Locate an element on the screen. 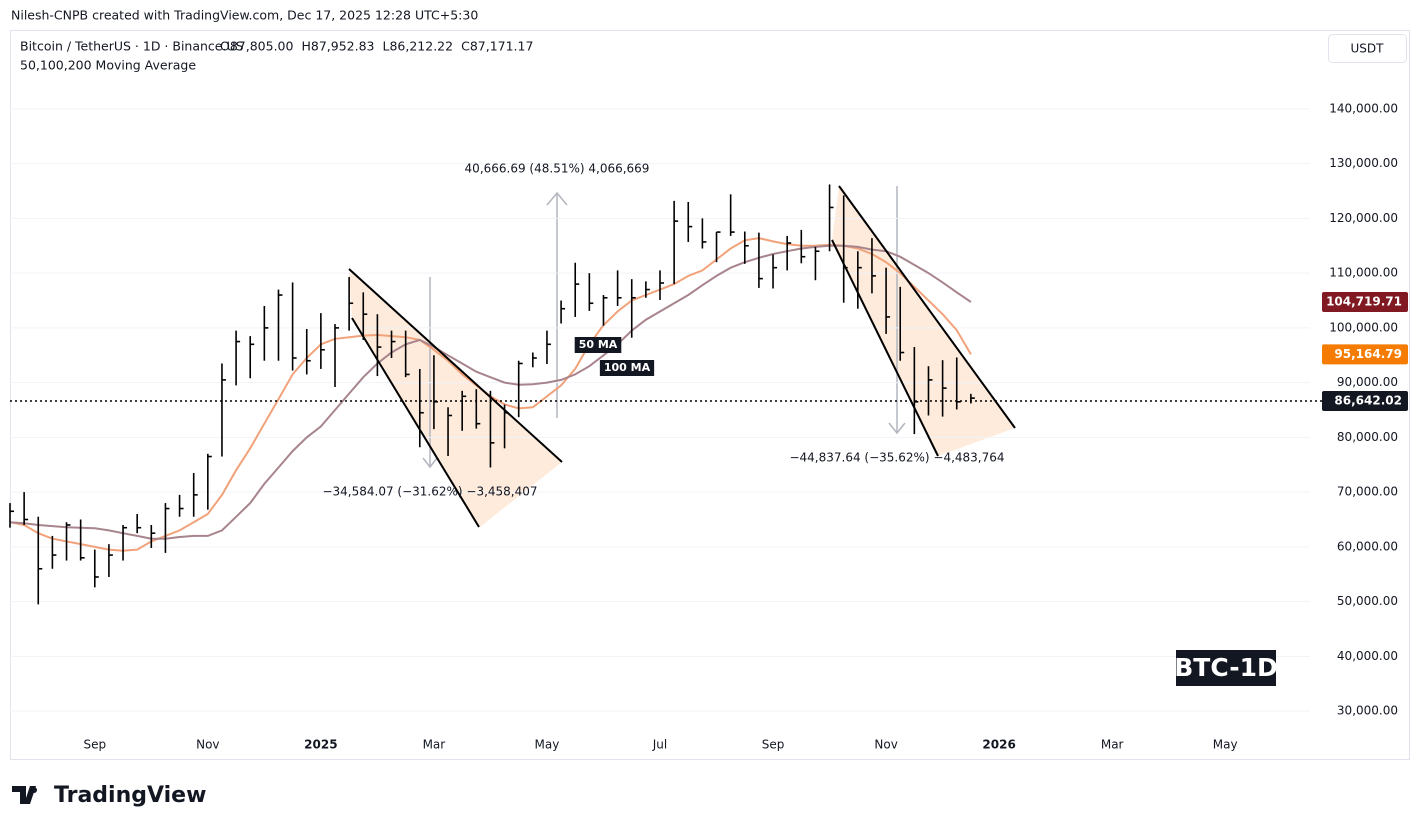 The image size is (1421, 832). ma-label: 100 MA is located at coordinates (627, 367).